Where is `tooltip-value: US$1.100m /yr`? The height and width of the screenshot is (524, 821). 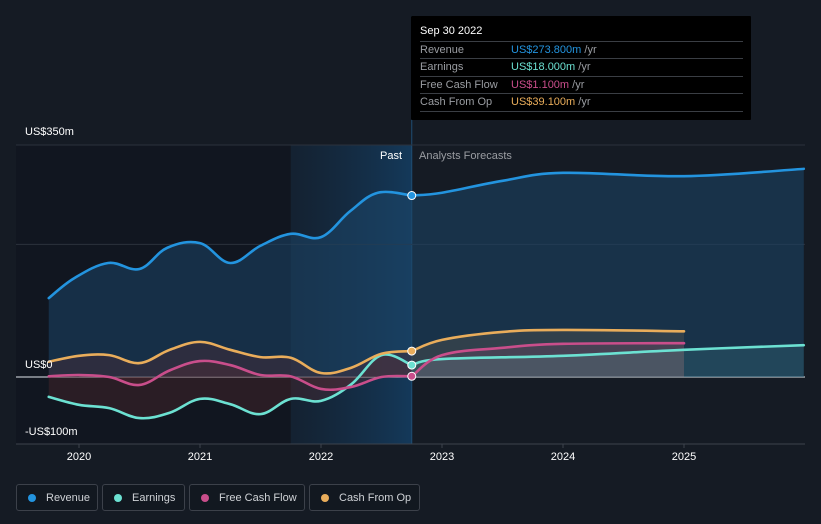 tooltip-value: US$1.100m /yr is located at coordinates (547, 85).